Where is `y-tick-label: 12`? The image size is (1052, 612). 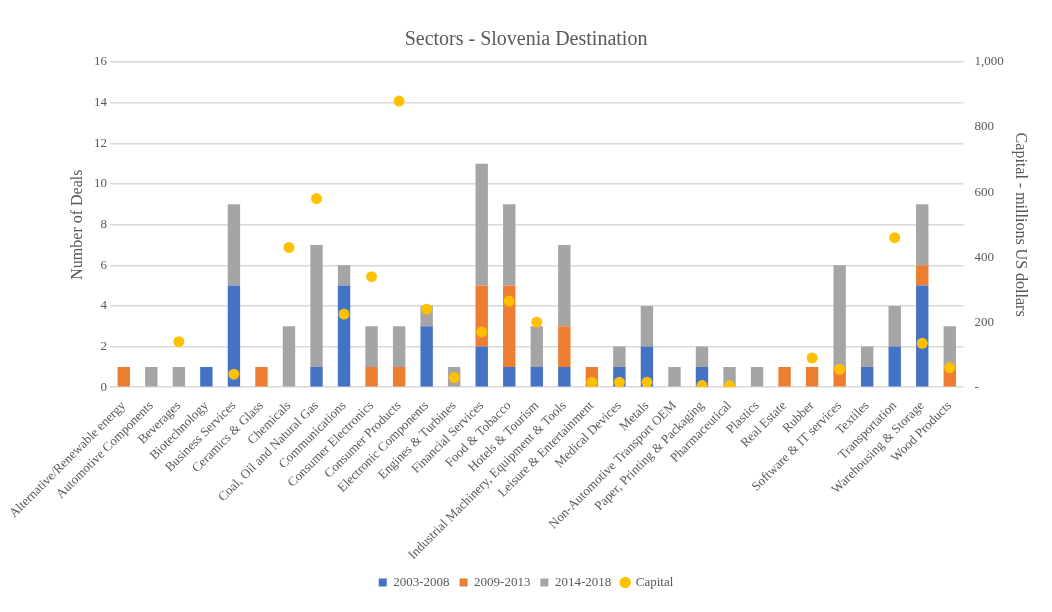
y-tick-label: 12 is located at coordinates (101, 142).